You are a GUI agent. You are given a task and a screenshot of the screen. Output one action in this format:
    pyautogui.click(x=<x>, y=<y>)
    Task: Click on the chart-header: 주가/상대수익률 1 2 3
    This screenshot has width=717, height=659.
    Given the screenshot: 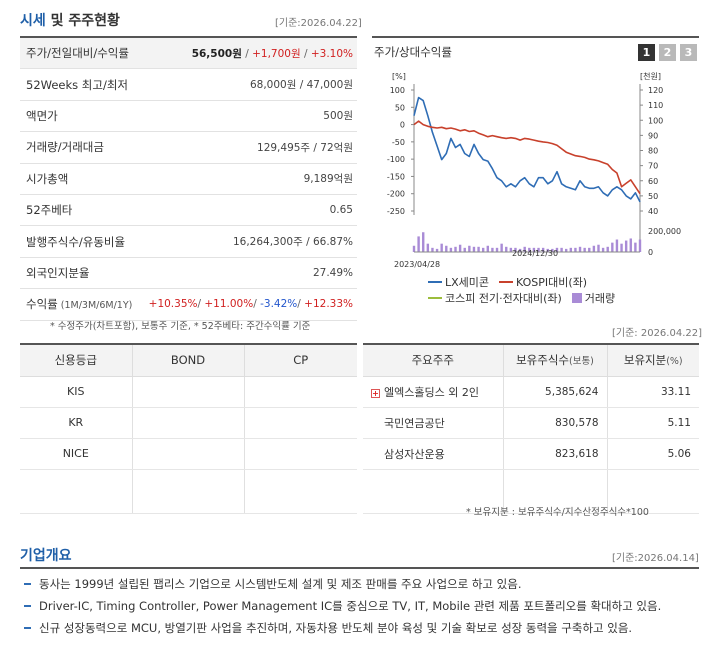 What is the action you would take?
    pyautogui.click(x=535, y=51)
    